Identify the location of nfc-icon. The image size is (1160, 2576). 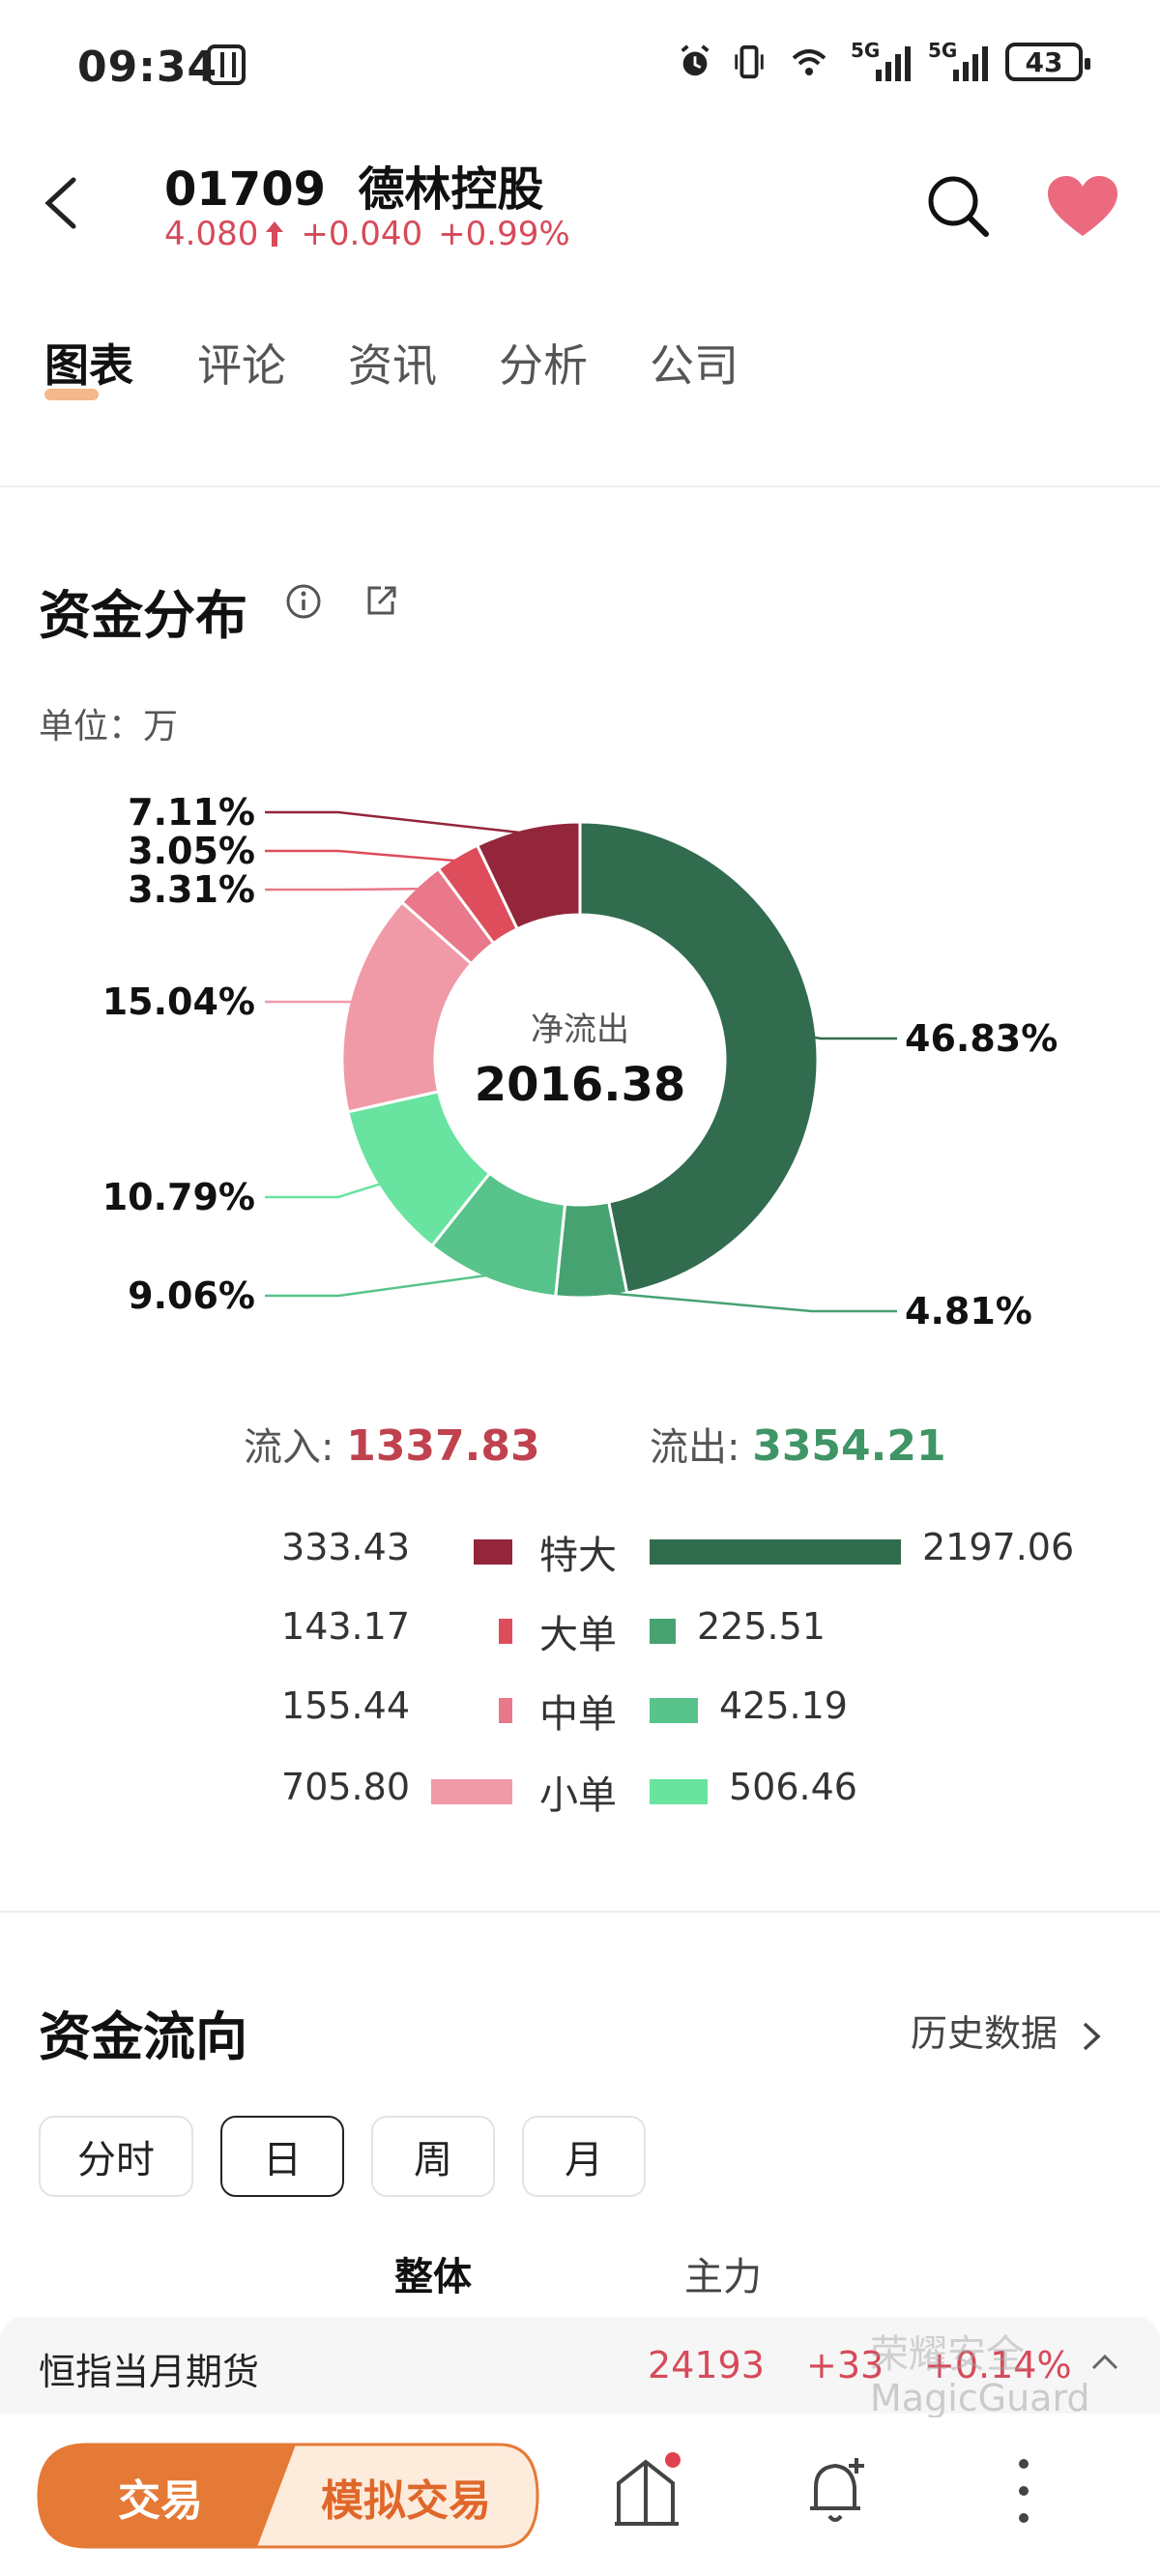
(227, 64).